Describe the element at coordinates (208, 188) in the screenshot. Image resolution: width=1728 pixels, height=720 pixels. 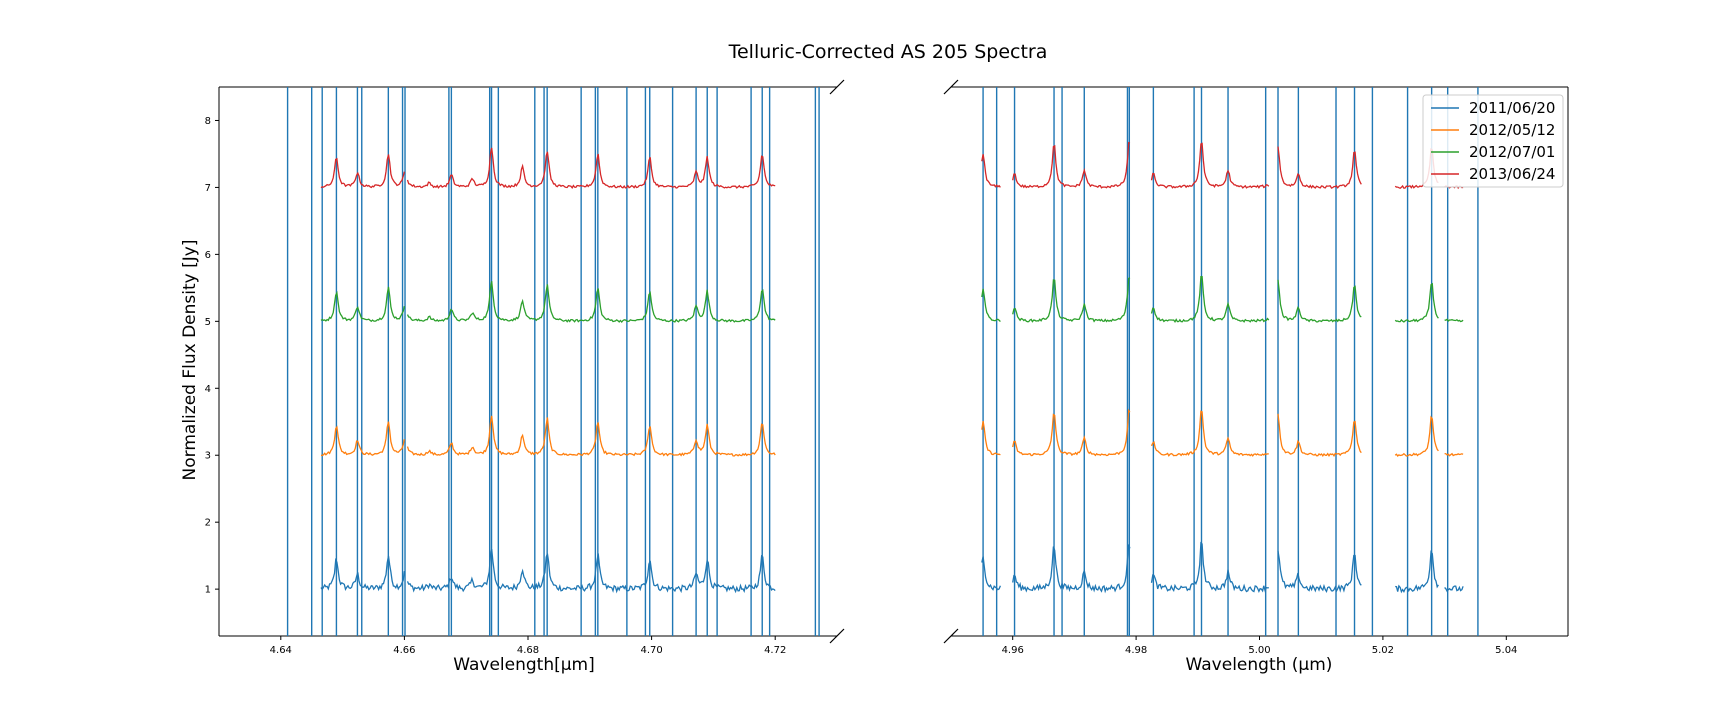
I see `y-tick-label: 7` at that location.